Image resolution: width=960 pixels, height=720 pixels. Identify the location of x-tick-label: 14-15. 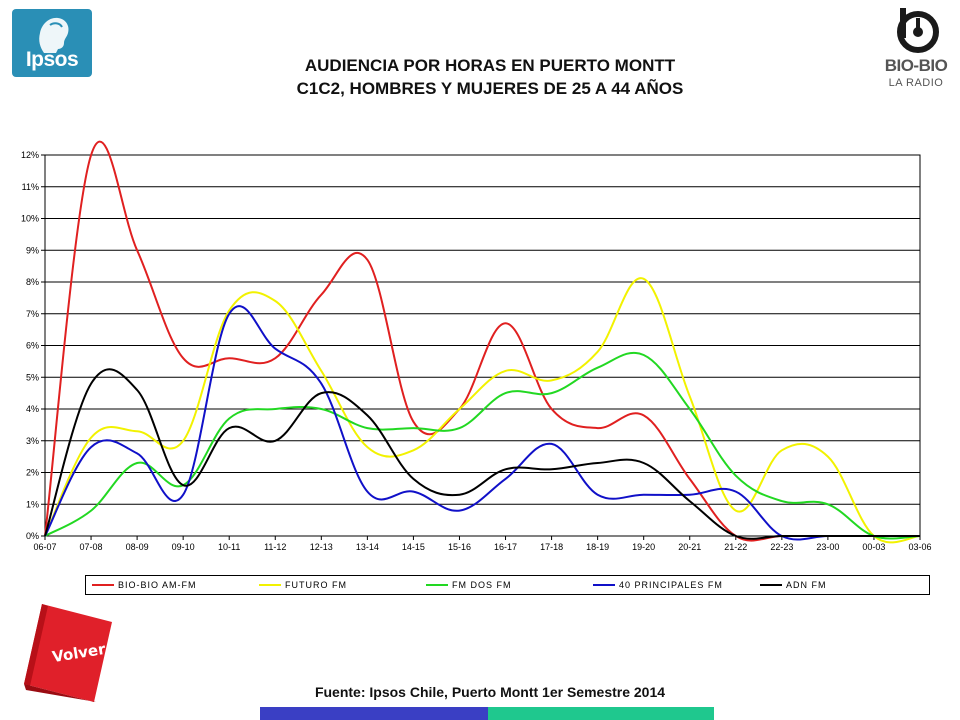
(413, 547).